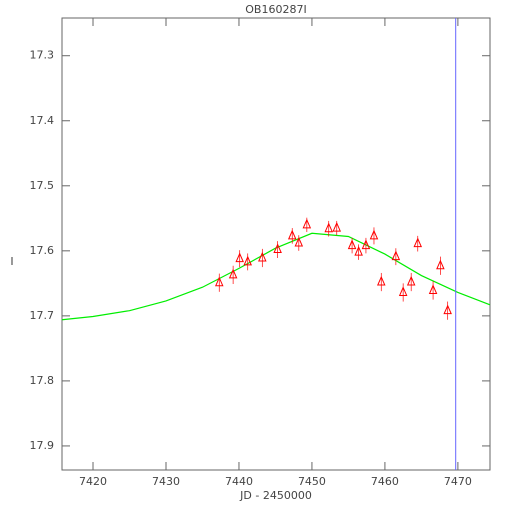  I want to click on chart-title: OB160287I, so click(275, 9).